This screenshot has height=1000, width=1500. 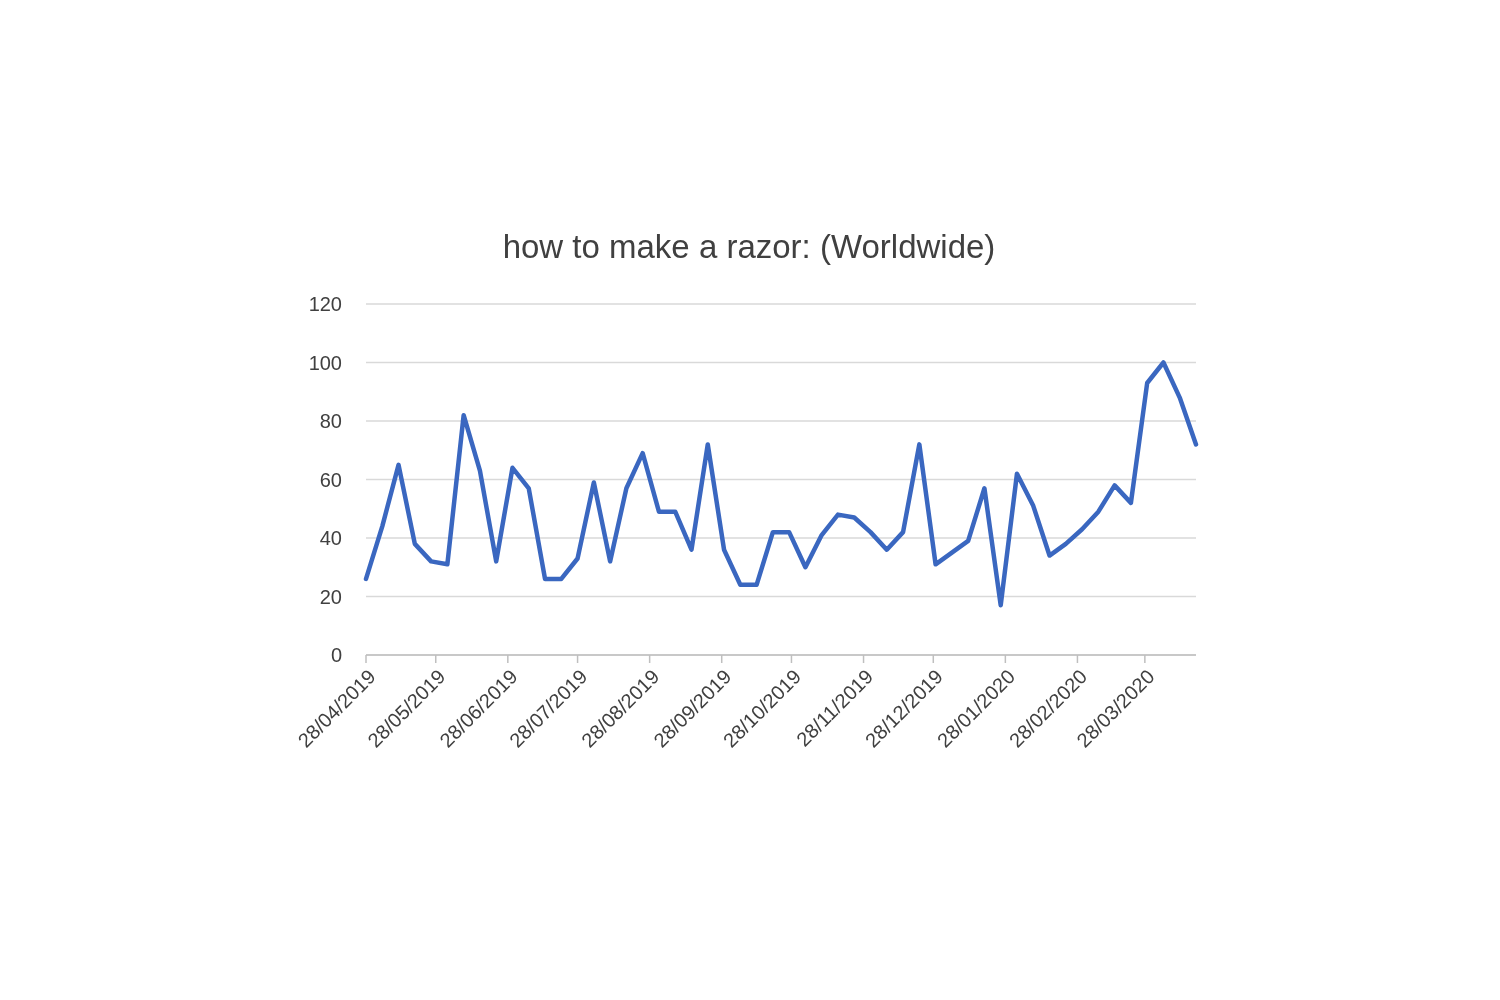 What do you see at coordinates (336, 655) in the screenshot?
I see `y-tick-label: 0` at bounding box center [336, 655].